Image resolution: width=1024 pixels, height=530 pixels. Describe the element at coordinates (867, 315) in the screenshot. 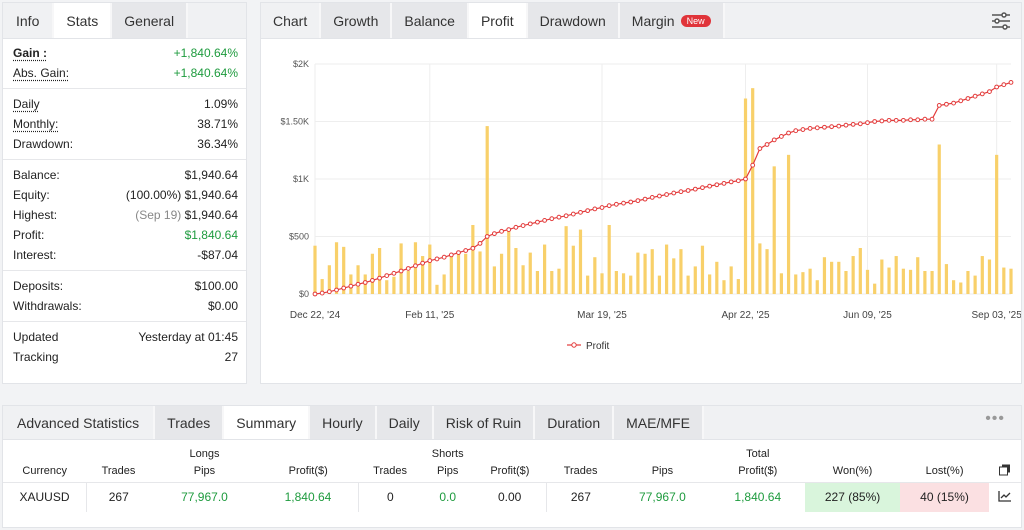

I see `x-tick-label: Jun 09, '25` at that location.